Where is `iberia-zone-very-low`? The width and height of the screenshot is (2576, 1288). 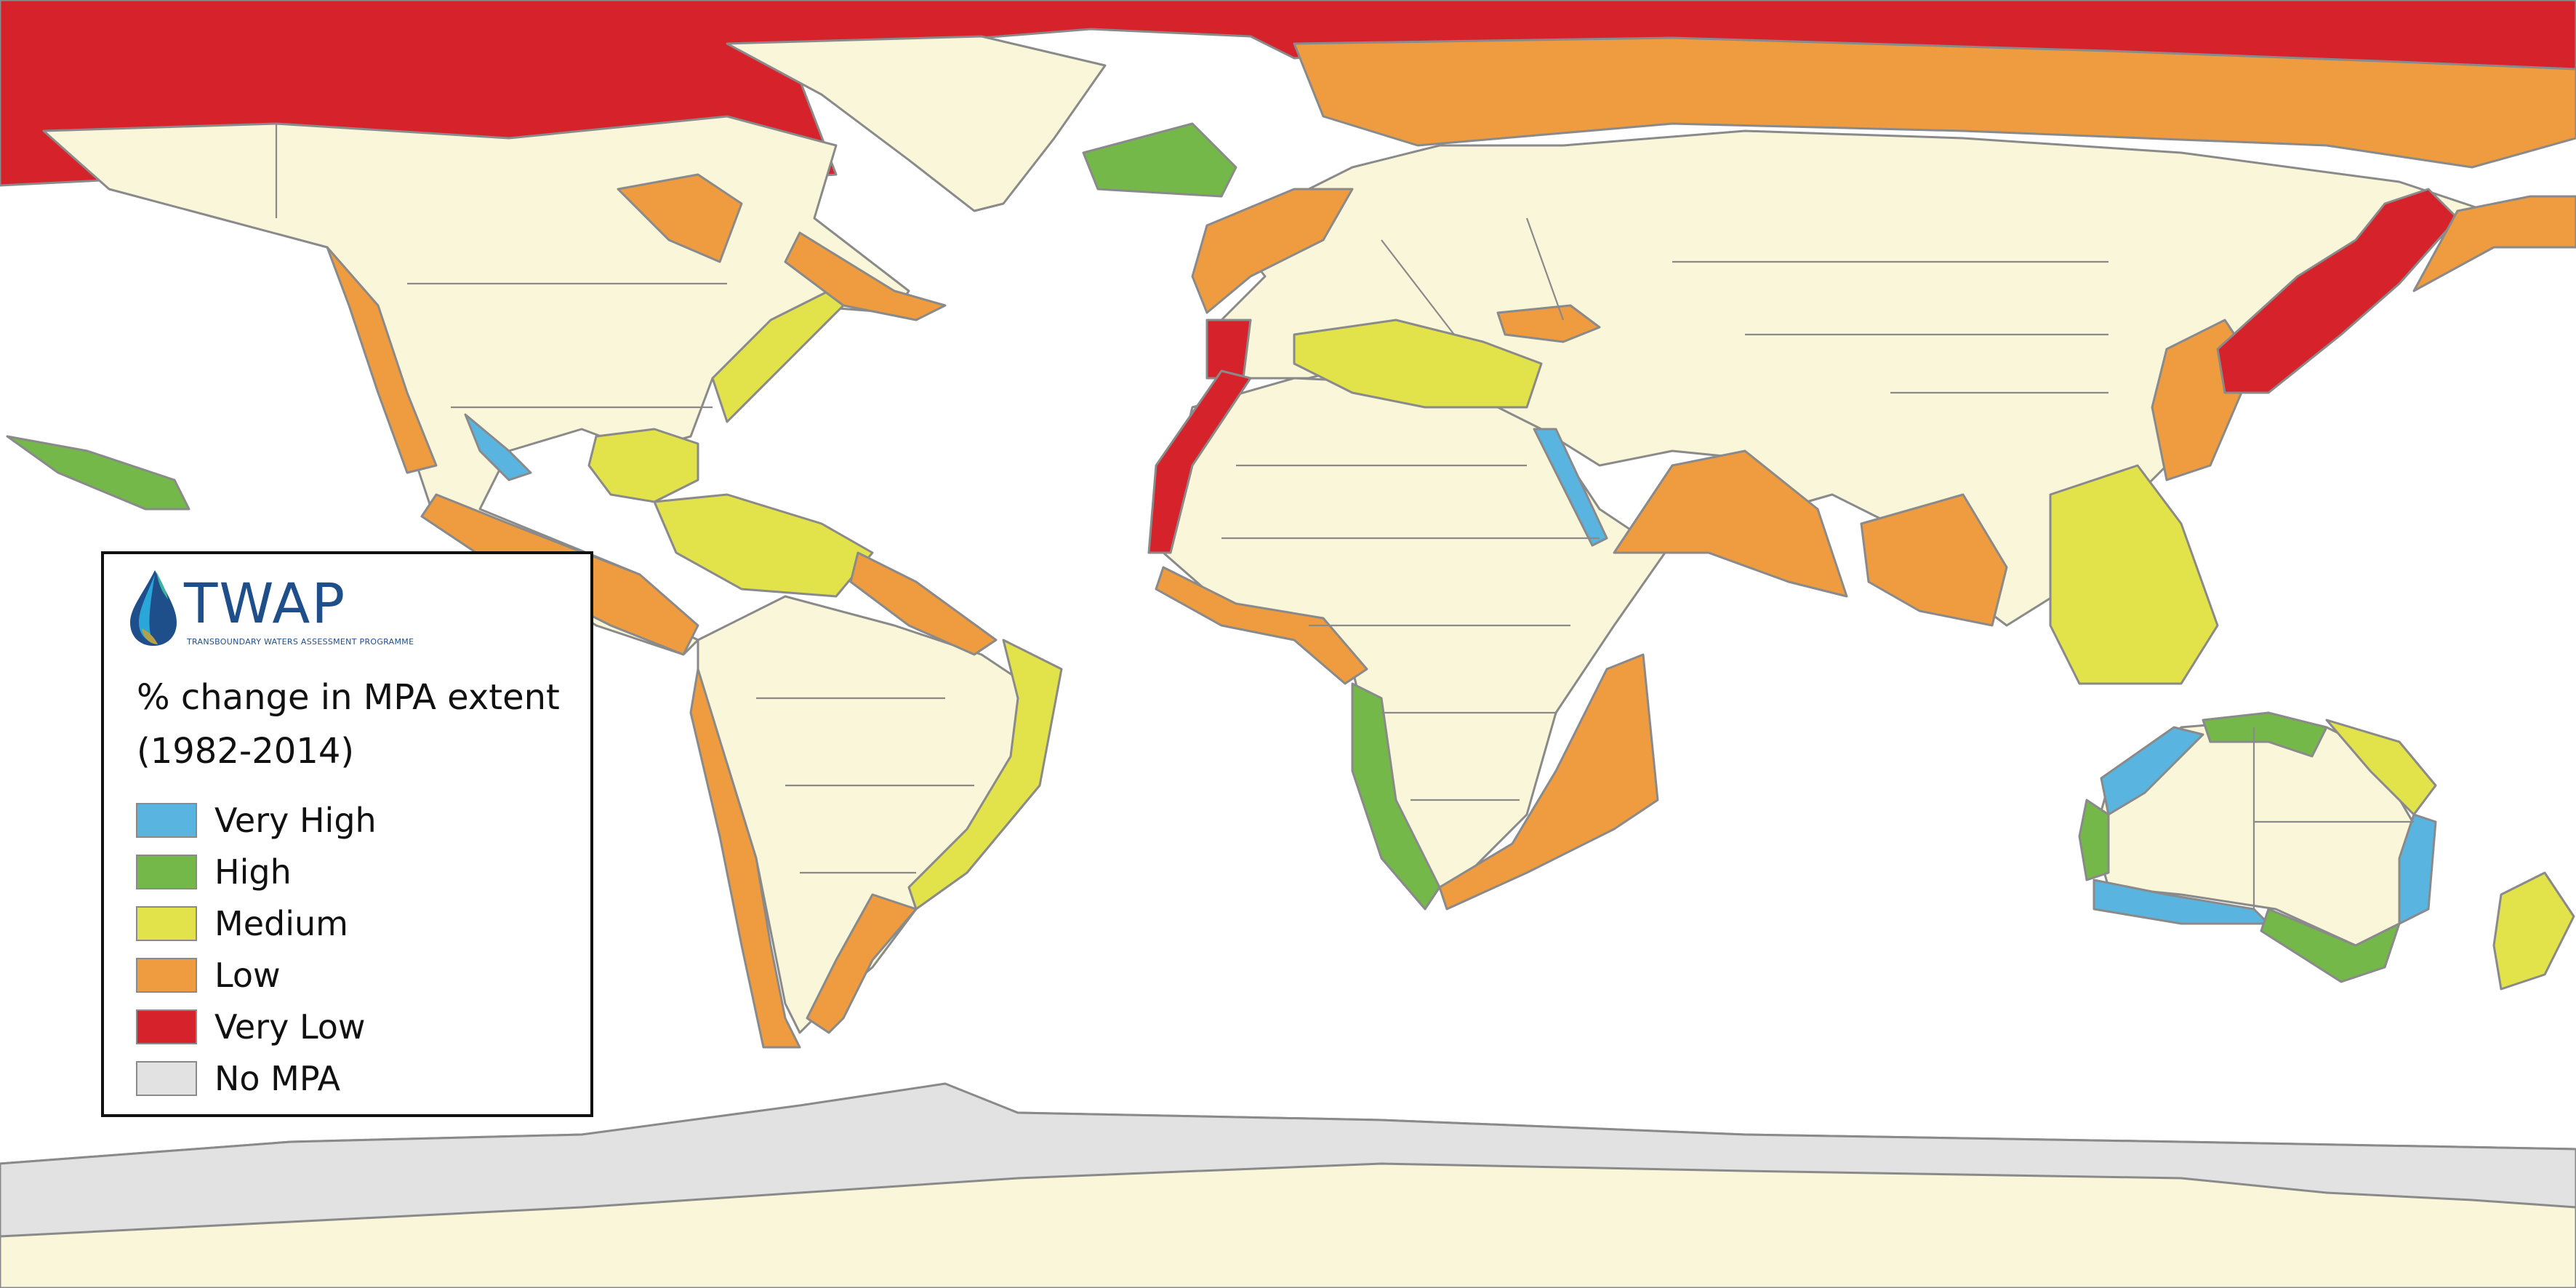
iberia-zone-very-low is located at coordinates (1228, 349).